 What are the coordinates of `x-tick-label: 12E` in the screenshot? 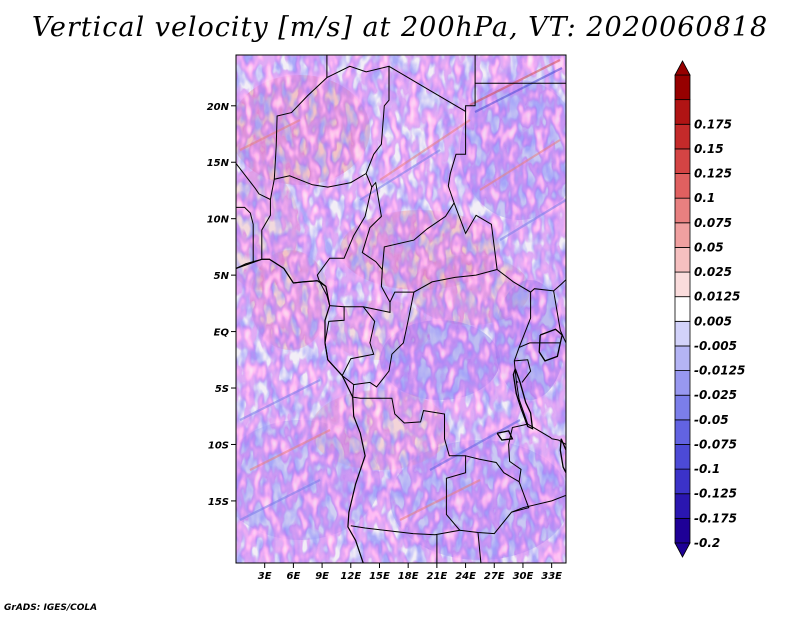 It's located at (350, 576).